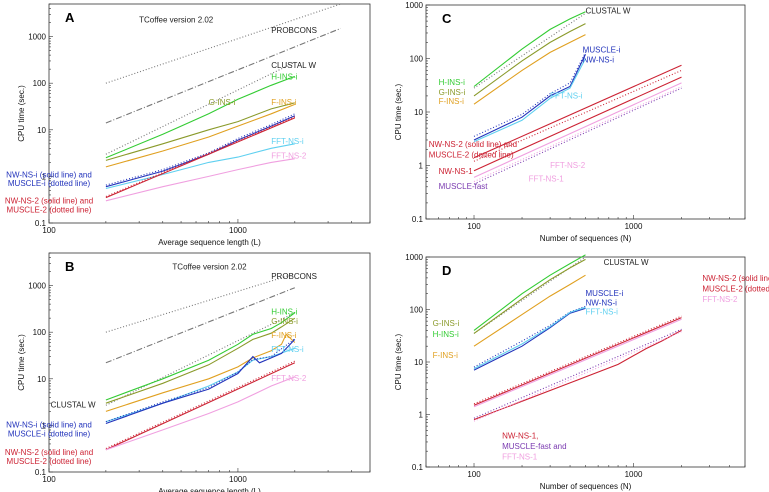 This screenshot has height=492, width=769. What do you see at coordinates (209, 267) in the screenshot?
I see `panel-b-series-label: TCoffee version 2.02` at bounding box center [209, 267].